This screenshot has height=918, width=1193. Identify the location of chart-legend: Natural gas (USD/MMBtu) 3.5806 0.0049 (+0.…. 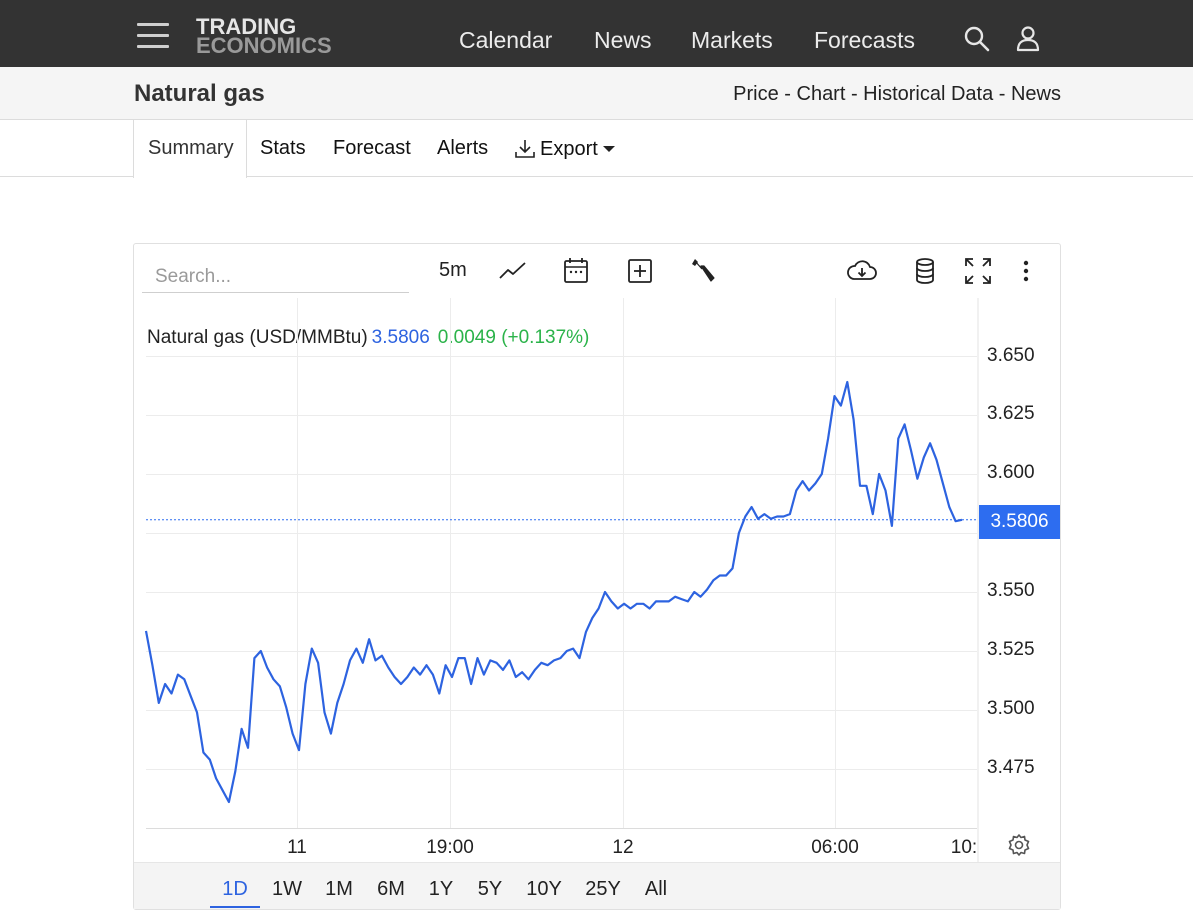
(368, 338).